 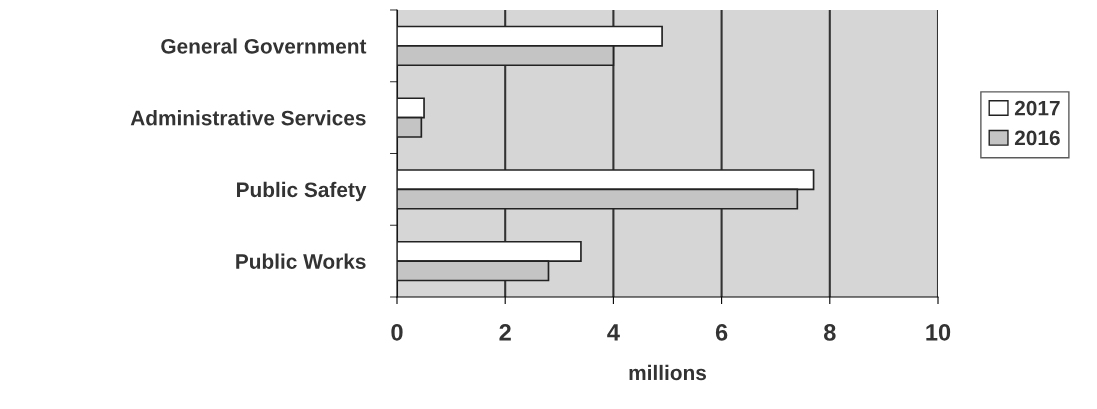 What do you see at coordinates (668, 372) in the screenshot?
I see `x-axis-title: millions` at bounding box center [668, 372].